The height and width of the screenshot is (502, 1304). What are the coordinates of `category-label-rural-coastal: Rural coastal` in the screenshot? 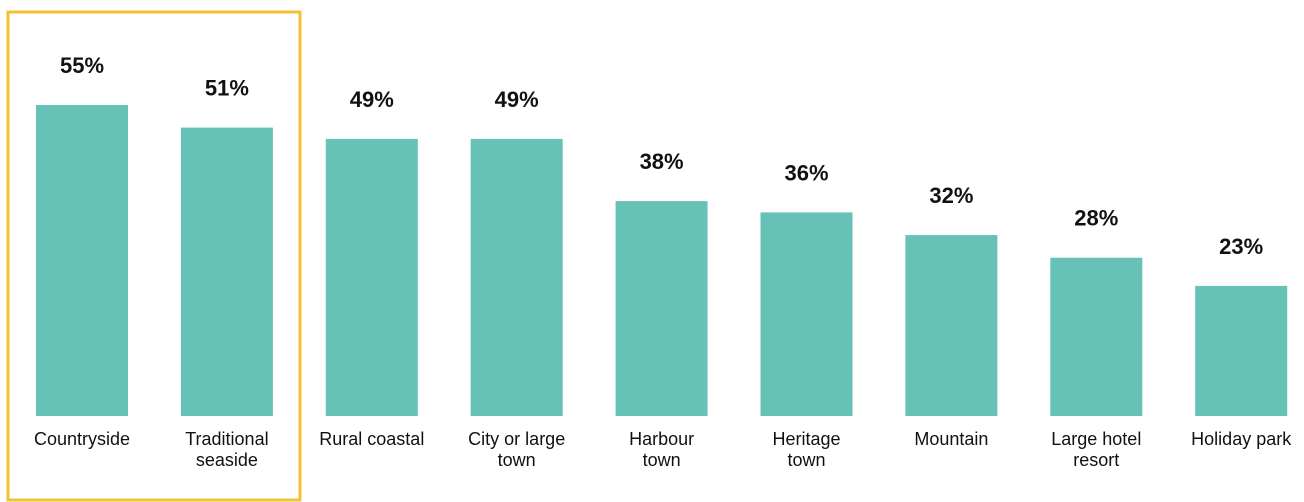 It's located at (371, 439).